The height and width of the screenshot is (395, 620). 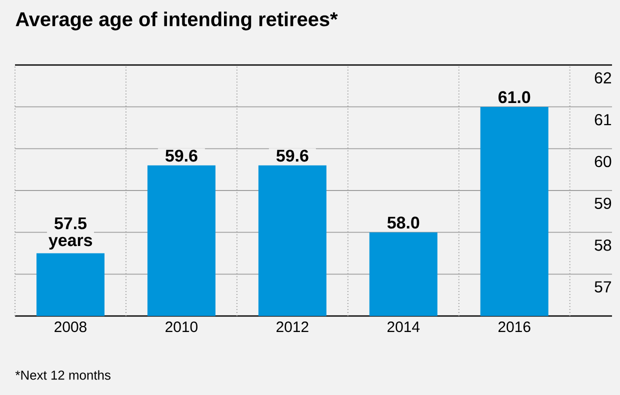 I want to click on y-tick-label: 60, so click(x=603, y=162).